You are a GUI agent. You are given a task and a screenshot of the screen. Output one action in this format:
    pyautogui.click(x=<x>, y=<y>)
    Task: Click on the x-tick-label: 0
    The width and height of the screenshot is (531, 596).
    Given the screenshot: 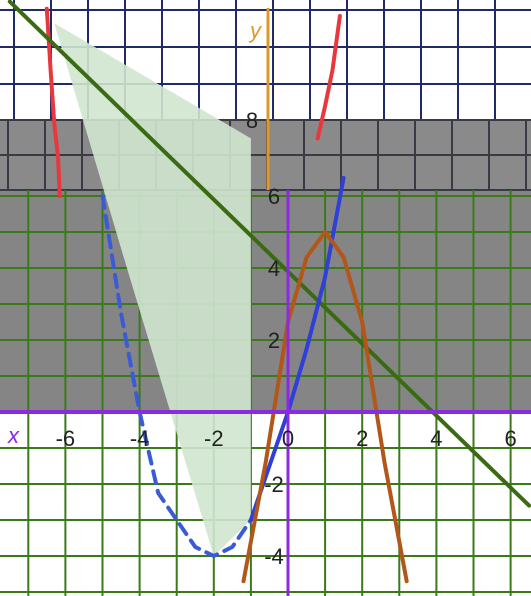 What is the action you would take?
    pyautogui.click(x=288, y=438)
    